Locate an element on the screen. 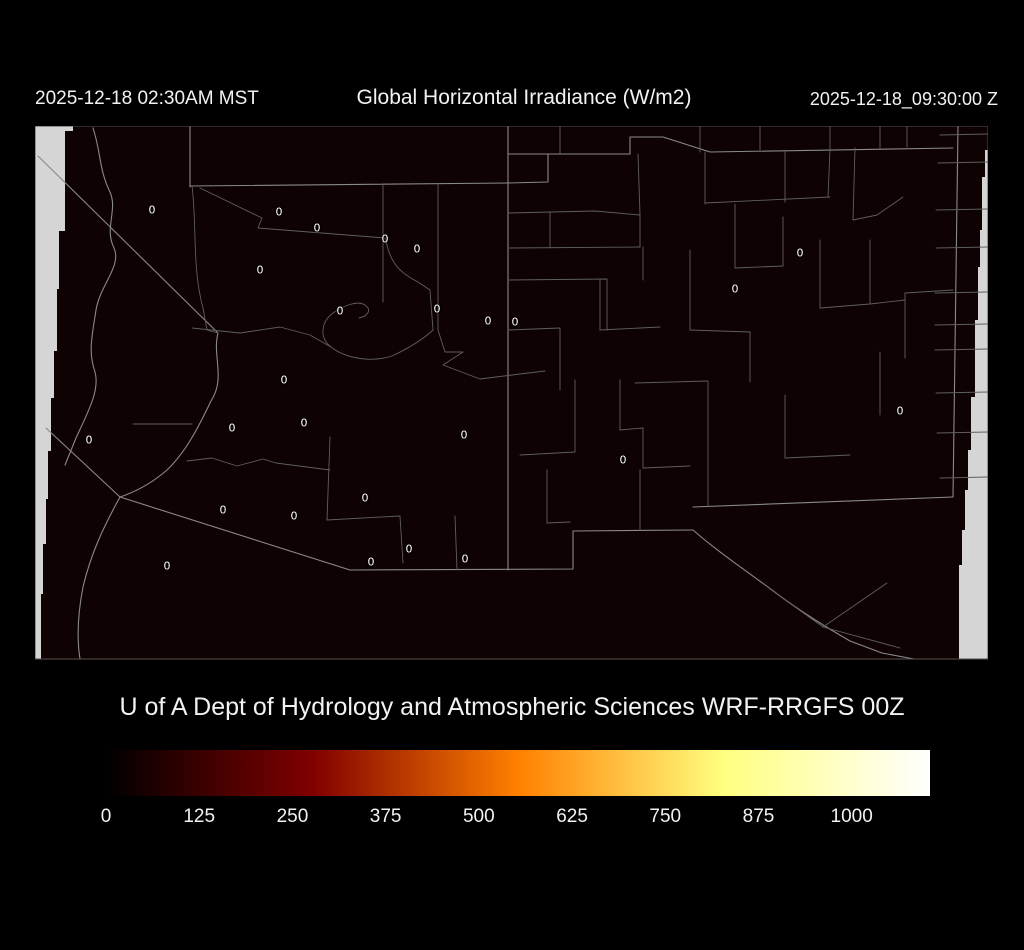 The image size is (1024, 950). nodata-region-west is located at coordinates (54, 392).